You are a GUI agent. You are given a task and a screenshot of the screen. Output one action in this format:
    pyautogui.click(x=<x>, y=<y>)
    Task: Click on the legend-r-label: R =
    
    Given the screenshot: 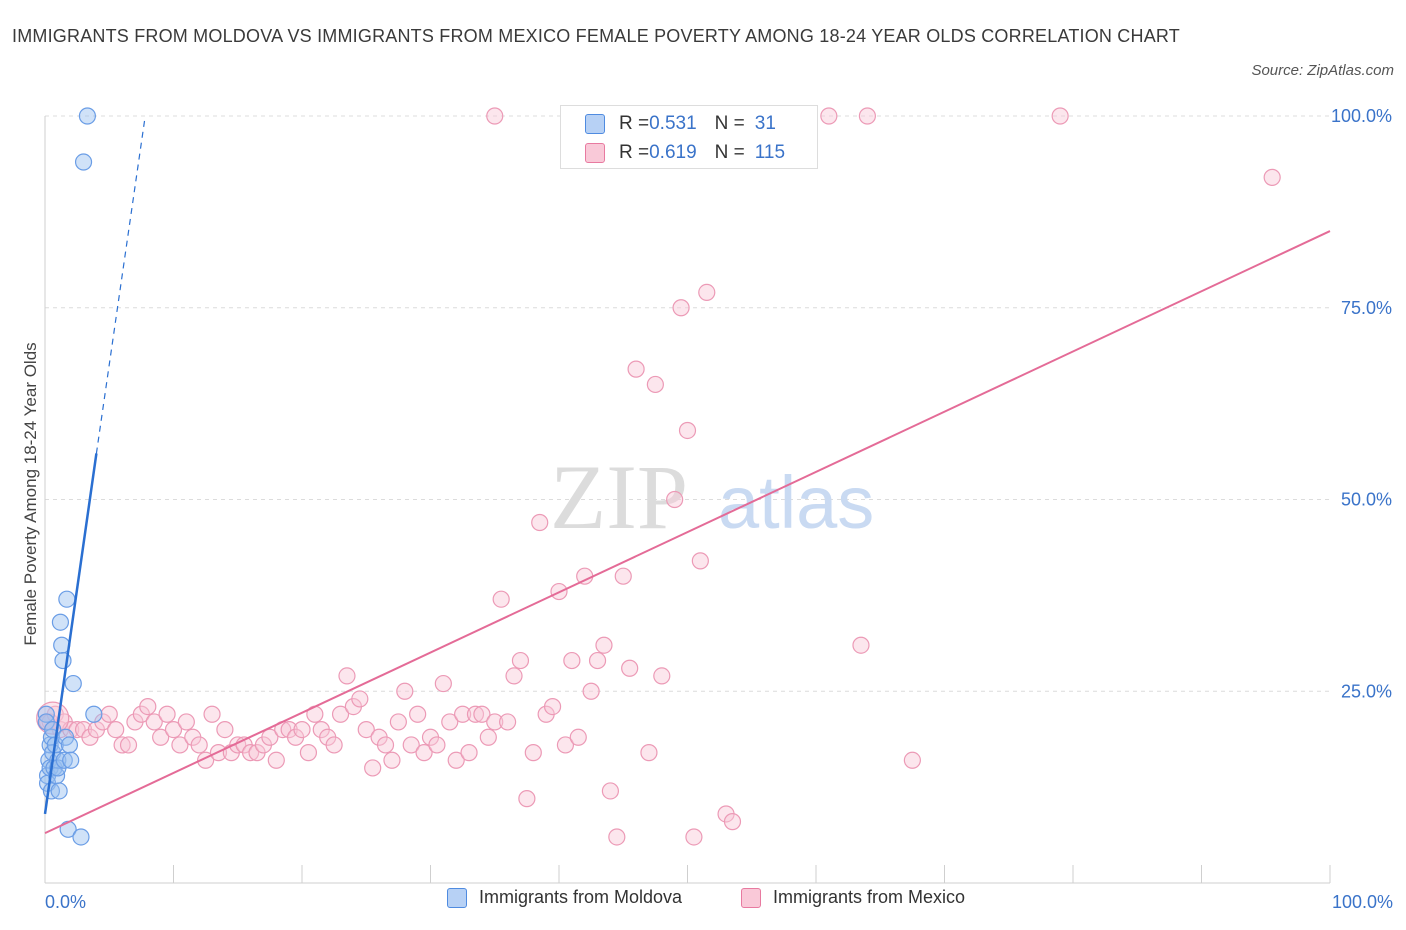 What is the action you would take?
    pyautogui.click(x=634, y=152)
    